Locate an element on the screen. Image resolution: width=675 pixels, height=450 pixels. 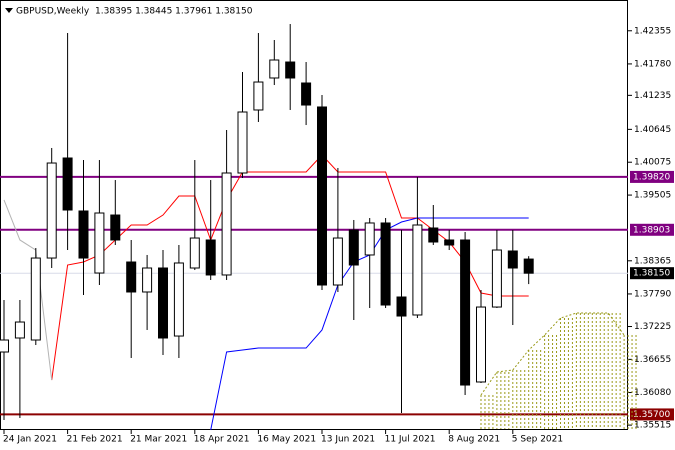
x-tick-label: 21 Mar 2021 is located at coordinates (158, 440).